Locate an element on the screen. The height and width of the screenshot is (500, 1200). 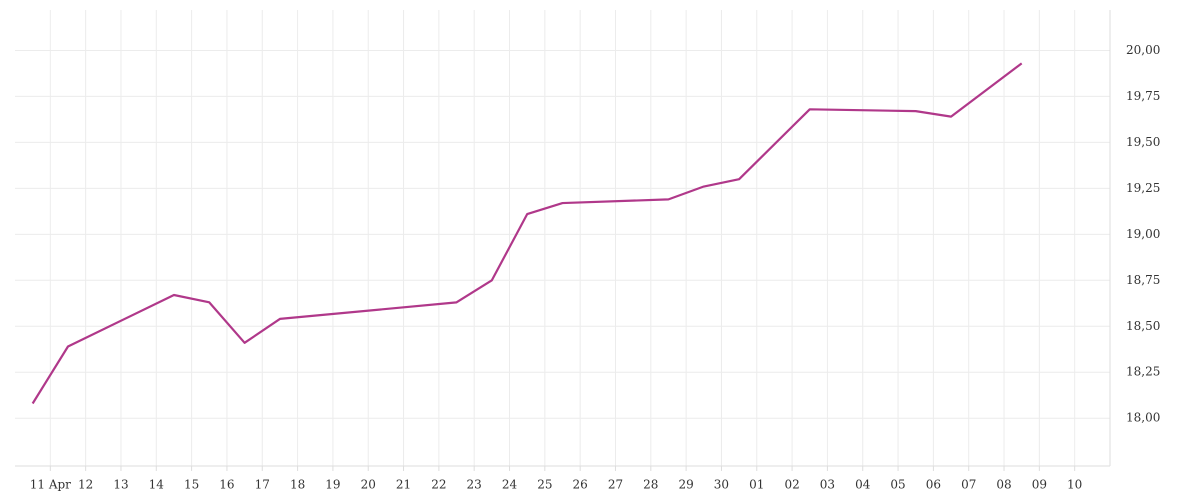
y-tick-label: 20,00 is located at coordinates (1143, 50).